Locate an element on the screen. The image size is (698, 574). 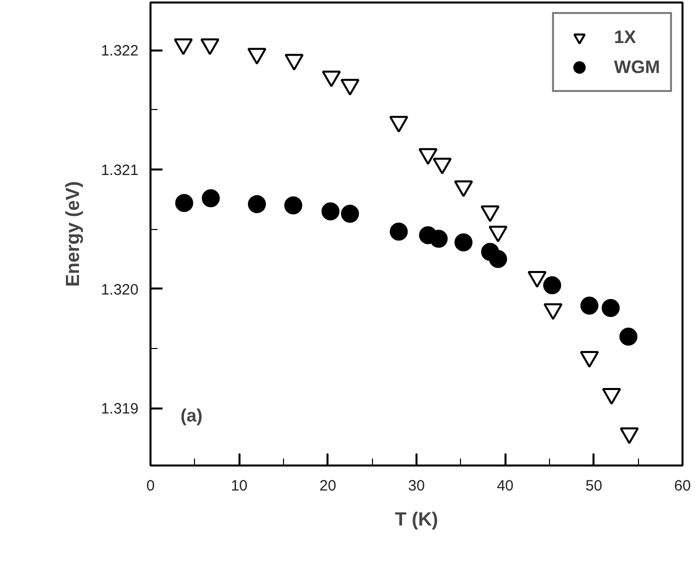
y-axis-title: Energy (eV) is located at coordinates (73, 234).